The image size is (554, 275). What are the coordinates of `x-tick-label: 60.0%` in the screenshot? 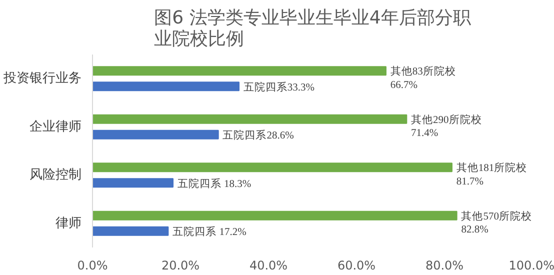 It's located at (356, 265).